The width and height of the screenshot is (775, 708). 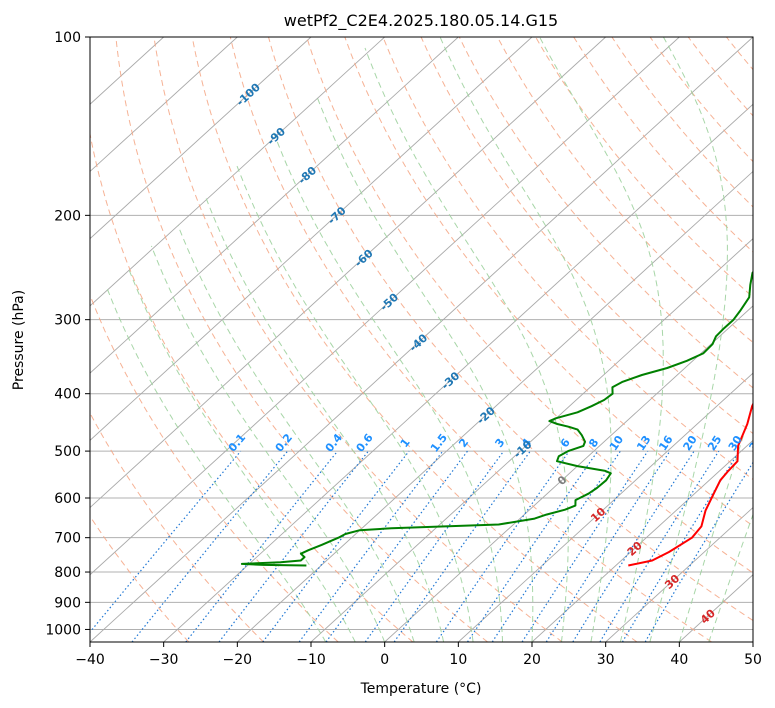 I want to click on temperature-profile, so click(x=690, y=484).